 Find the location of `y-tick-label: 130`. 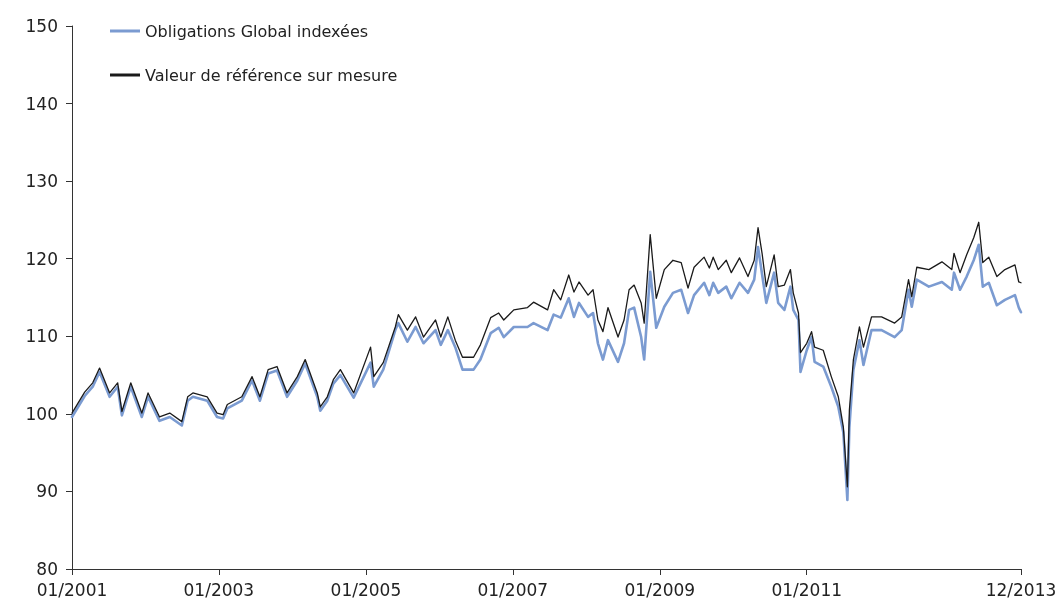

y-tick-label: 130 is located at coordinates (41, 181).